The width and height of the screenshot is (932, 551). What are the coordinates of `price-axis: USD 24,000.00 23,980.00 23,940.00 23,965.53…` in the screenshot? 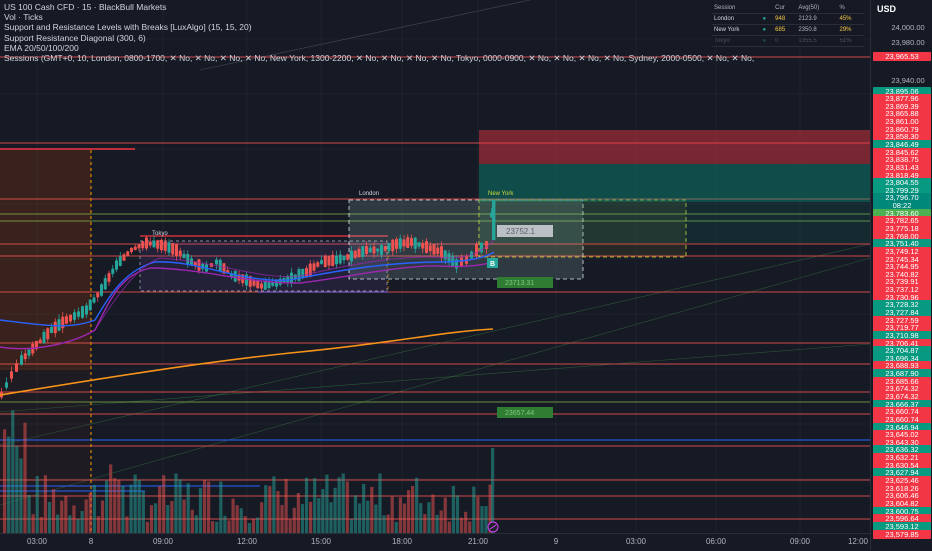 It's located at (901, 275).